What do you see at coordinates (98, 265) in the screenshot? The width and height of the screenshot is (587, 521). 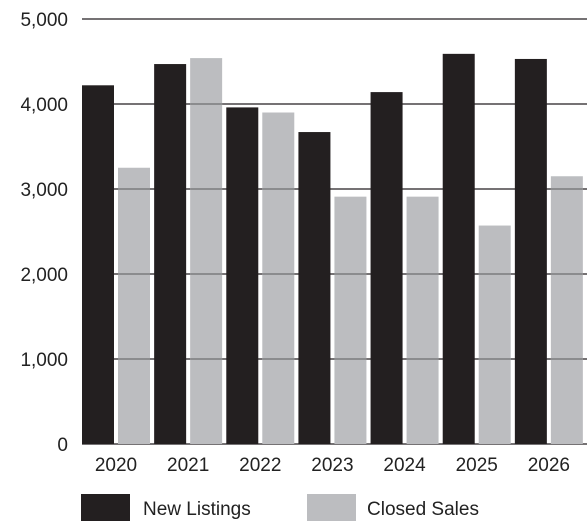 I see `bar-new-listings-2020` at bounding box center [98, 265].